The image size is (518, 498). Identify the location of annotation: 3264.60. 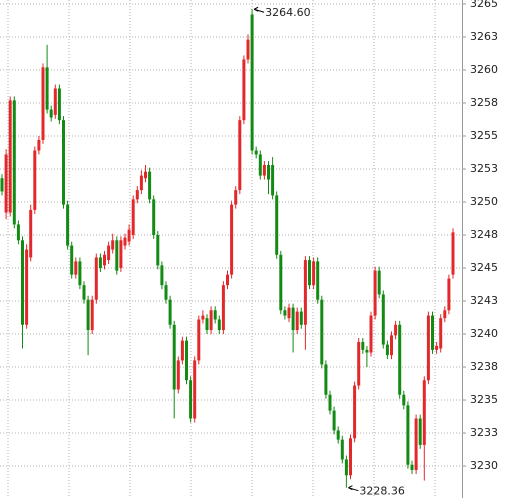
(288, 12).